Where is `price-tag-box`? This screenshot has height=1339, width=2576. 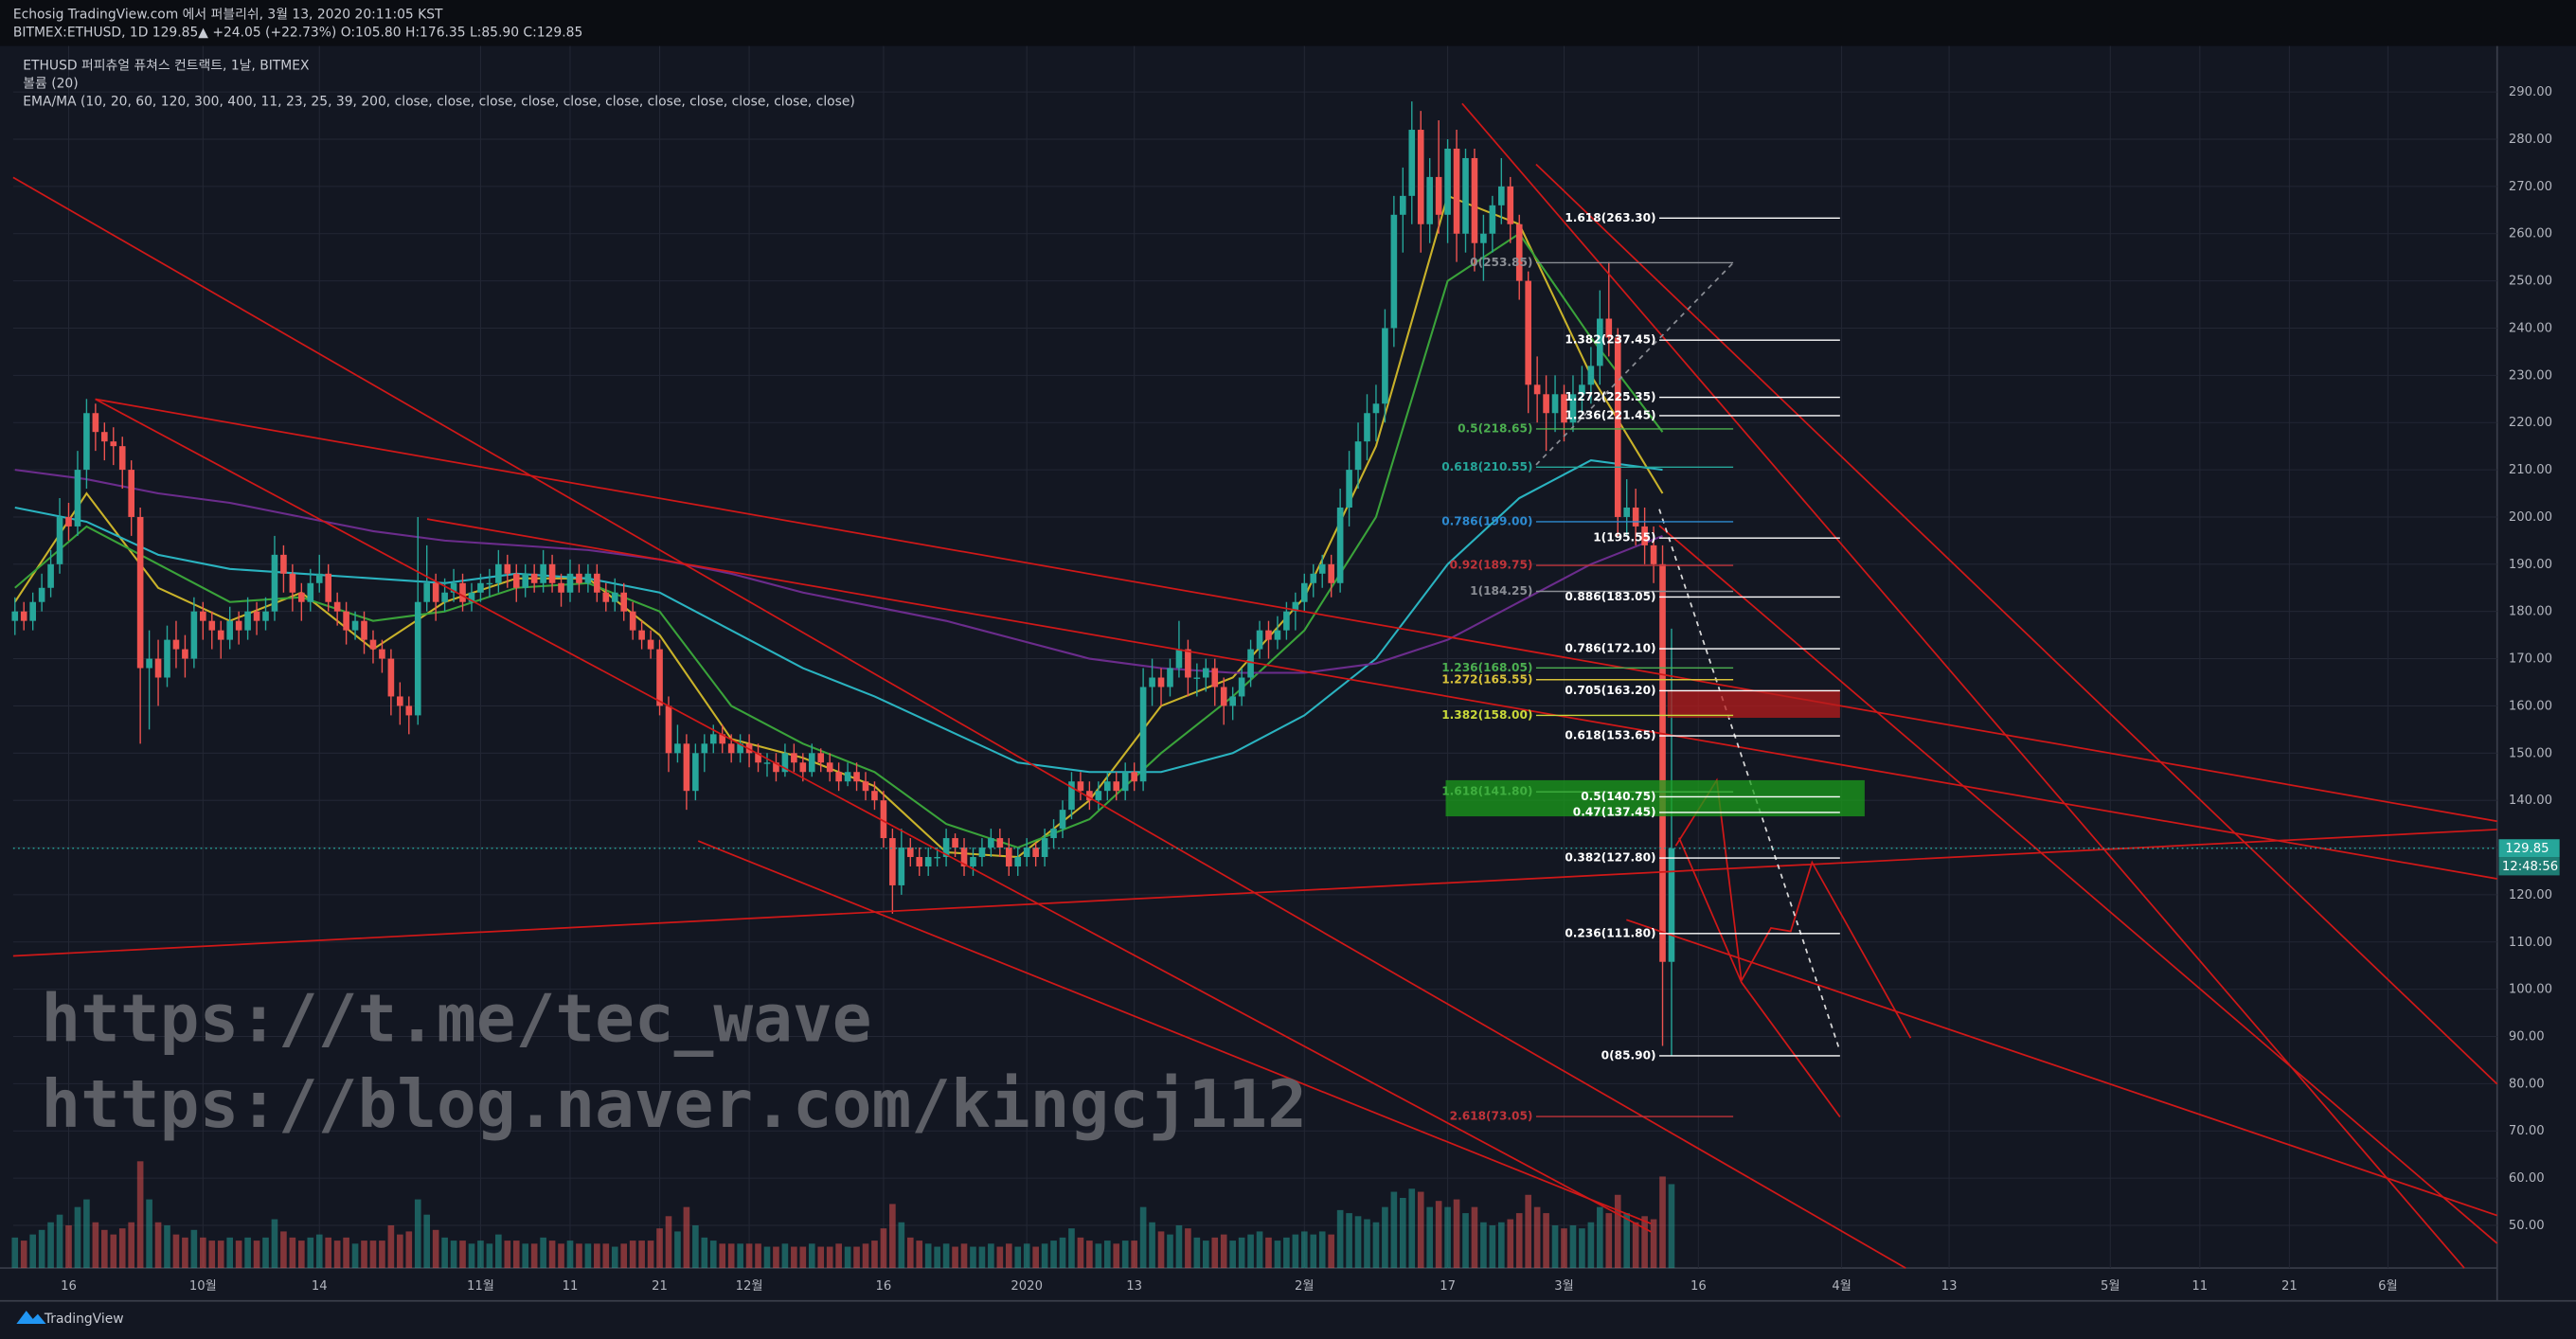
price-tag-box is located at coordinates (2529, 848).